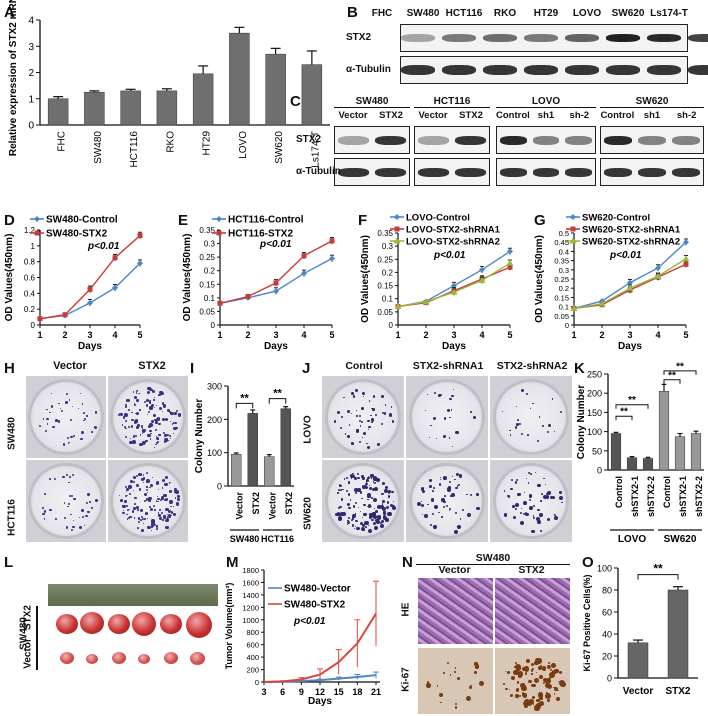  What do you see at coordinates (30, 230) in the screenshot?
I see `y-tick-label: 1.2` at bounding box center [30, 230].